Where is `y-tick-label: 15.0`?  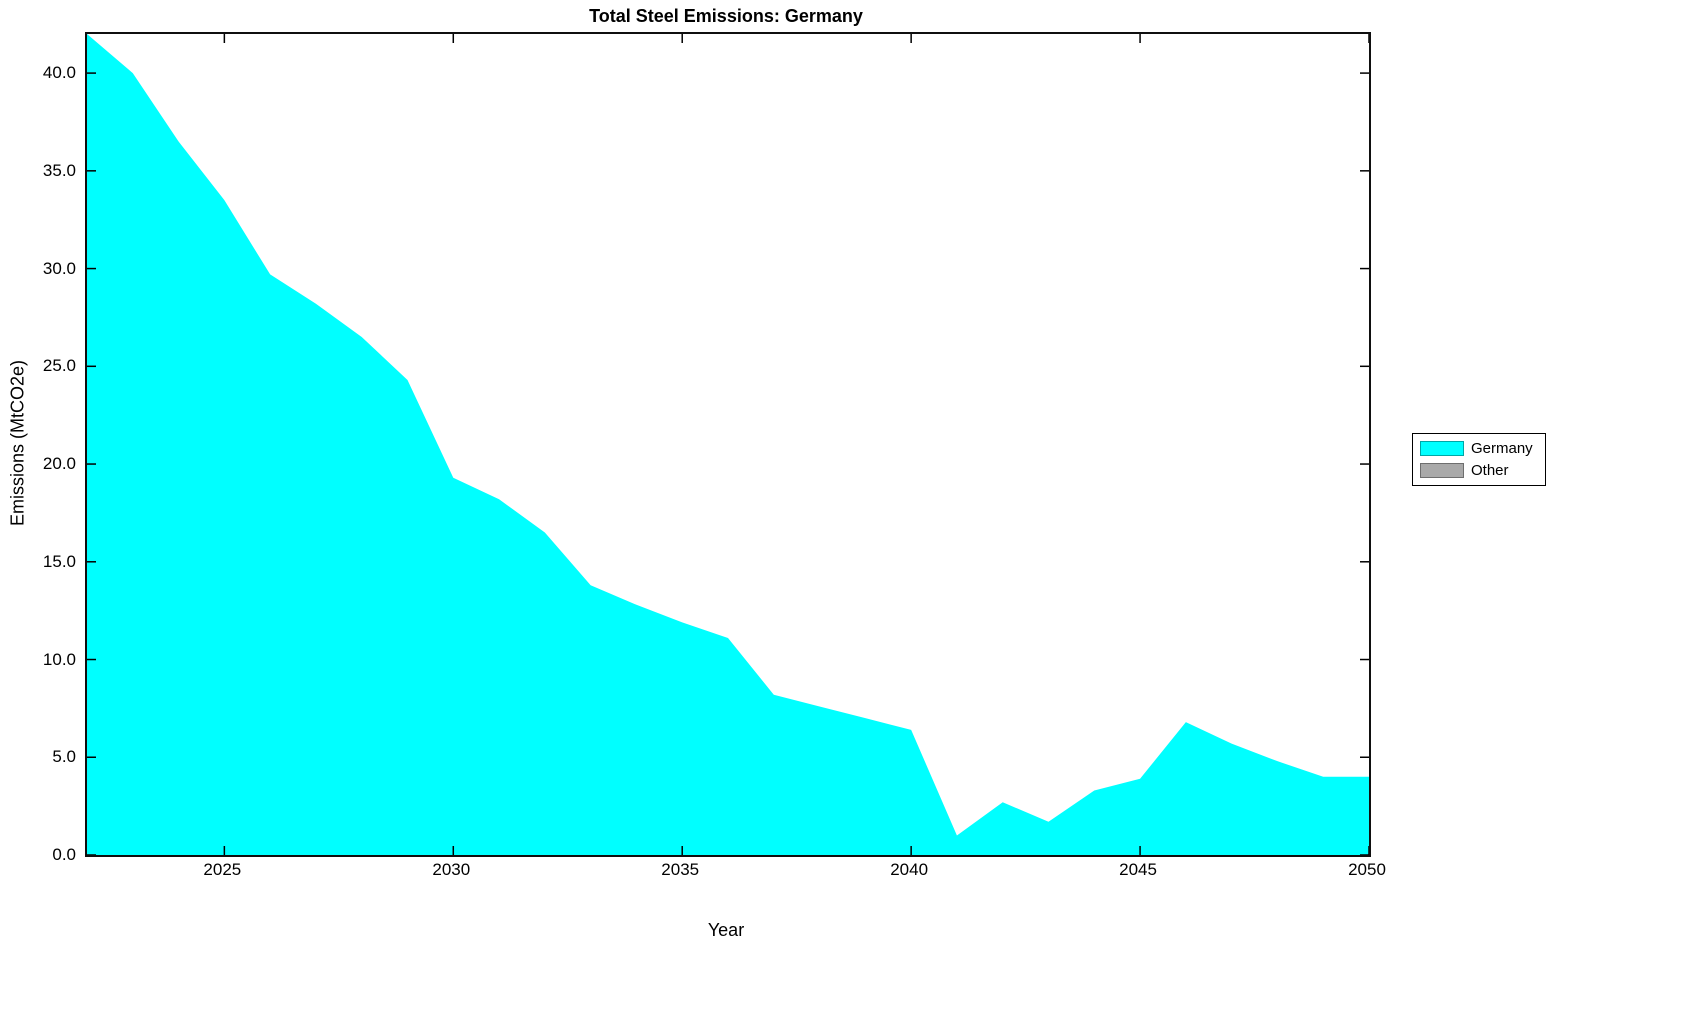
y-tick-label: 15.0 is located at coordinates (59, 561).